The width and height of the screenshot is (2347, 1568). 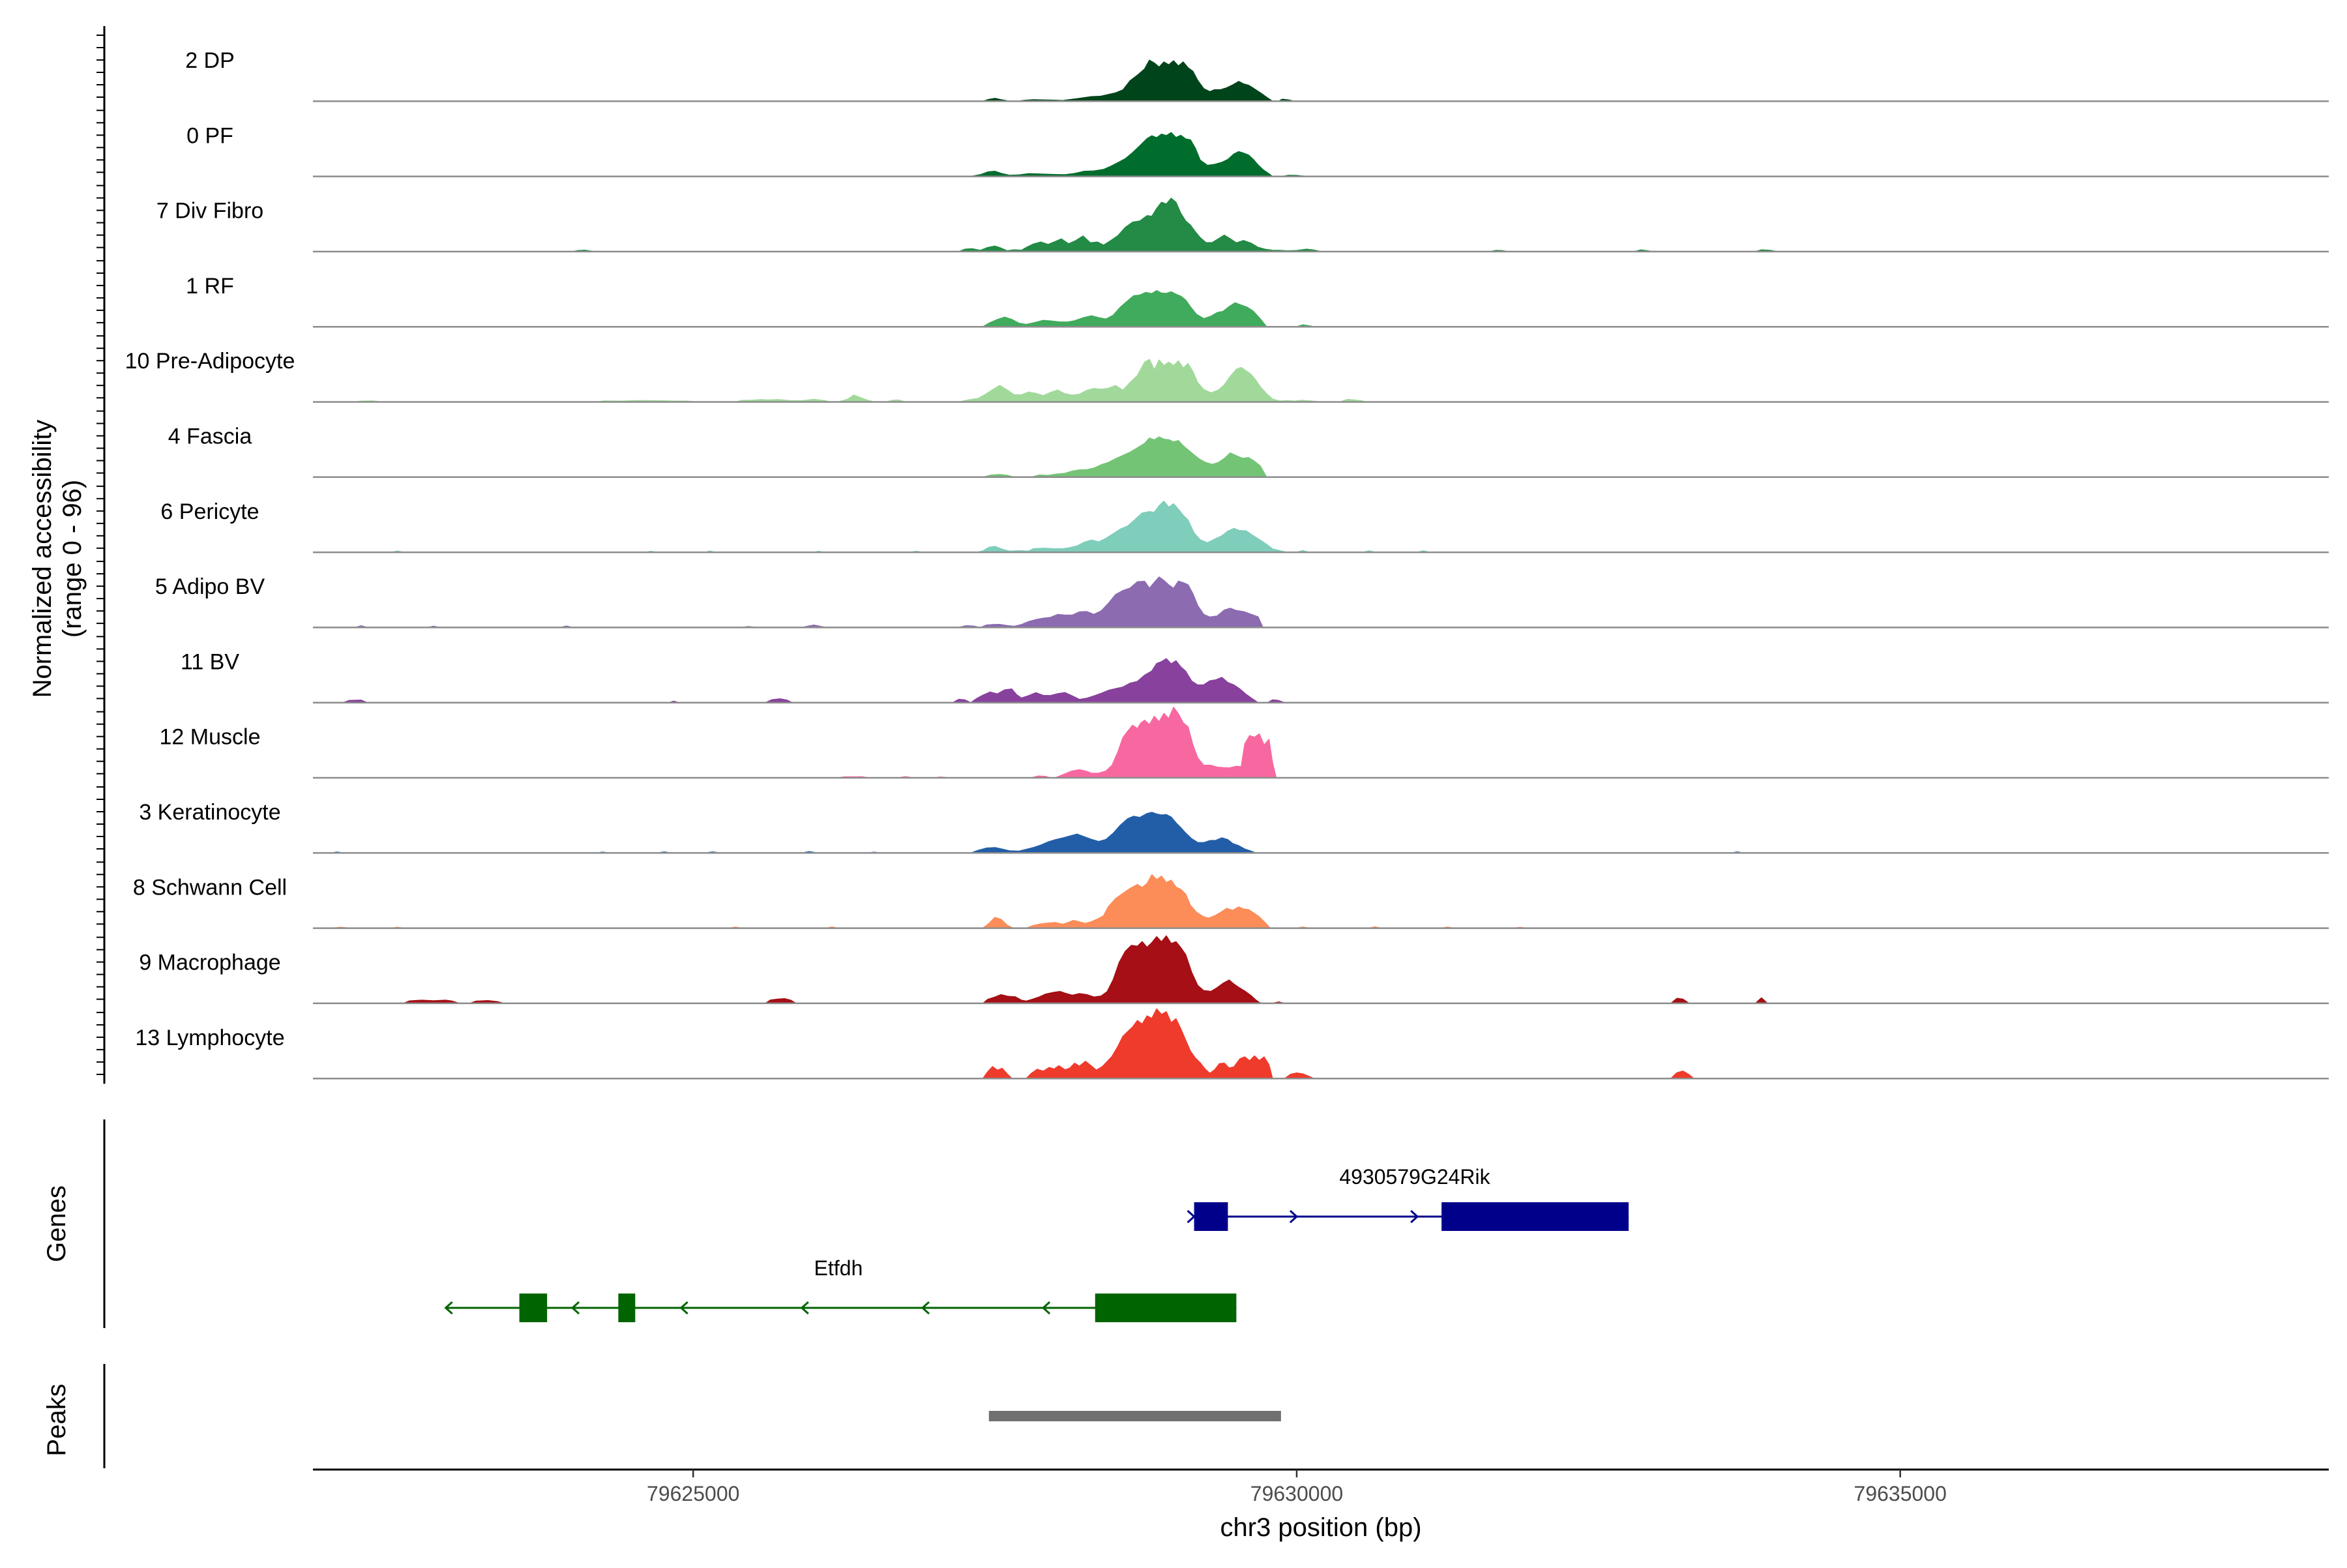 What do you see at coordinates (693, 1493) in the screenshot?
I see `x-tick-label: 79625000` at bounding box center [693, 1493].